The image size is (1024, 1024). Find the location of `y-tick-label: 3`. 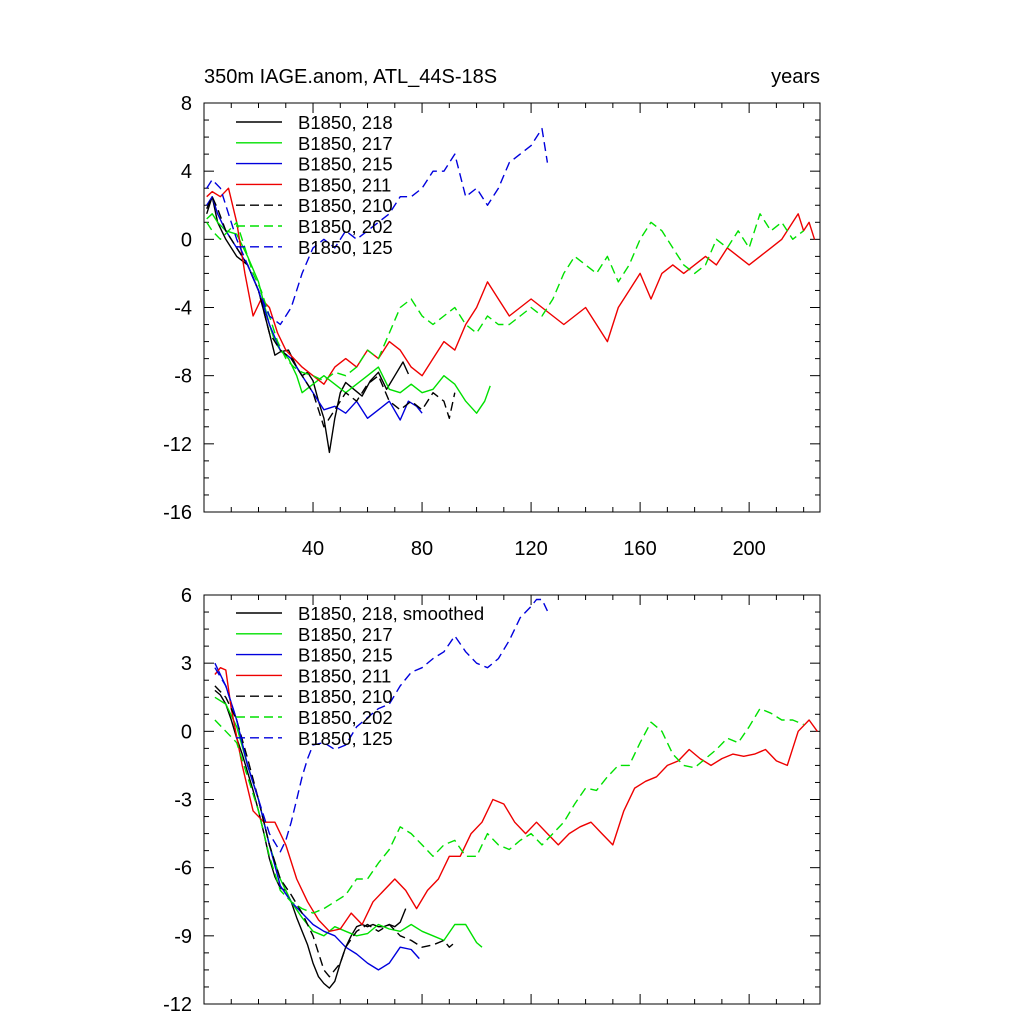

y-tick-label: 3 is located at coordinates (186, 664).